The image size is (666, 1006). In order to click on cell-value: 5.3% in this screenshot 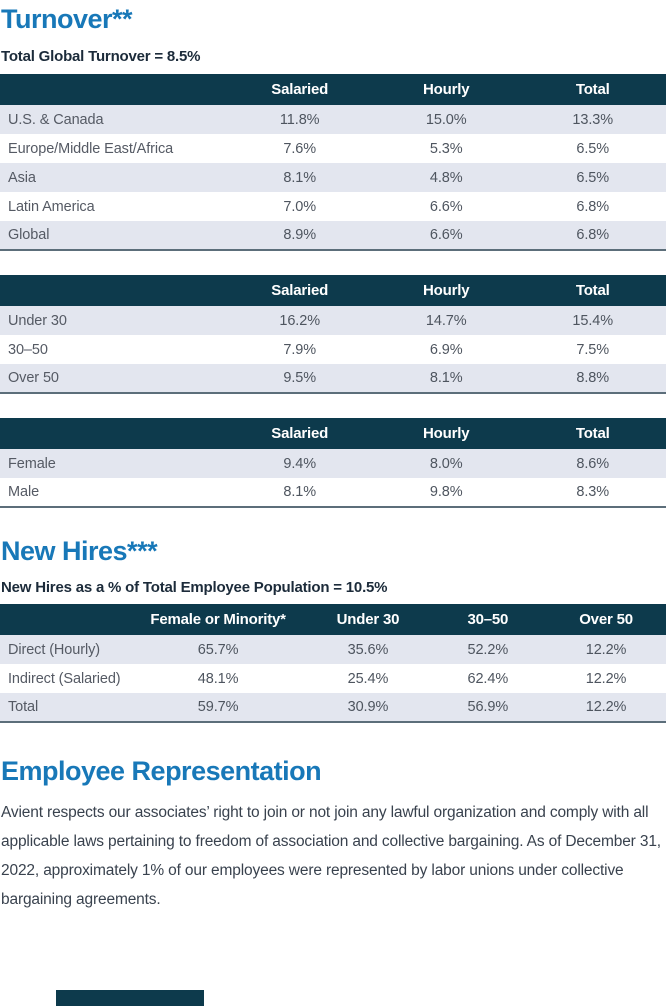, I will do `click(446, 148)`.